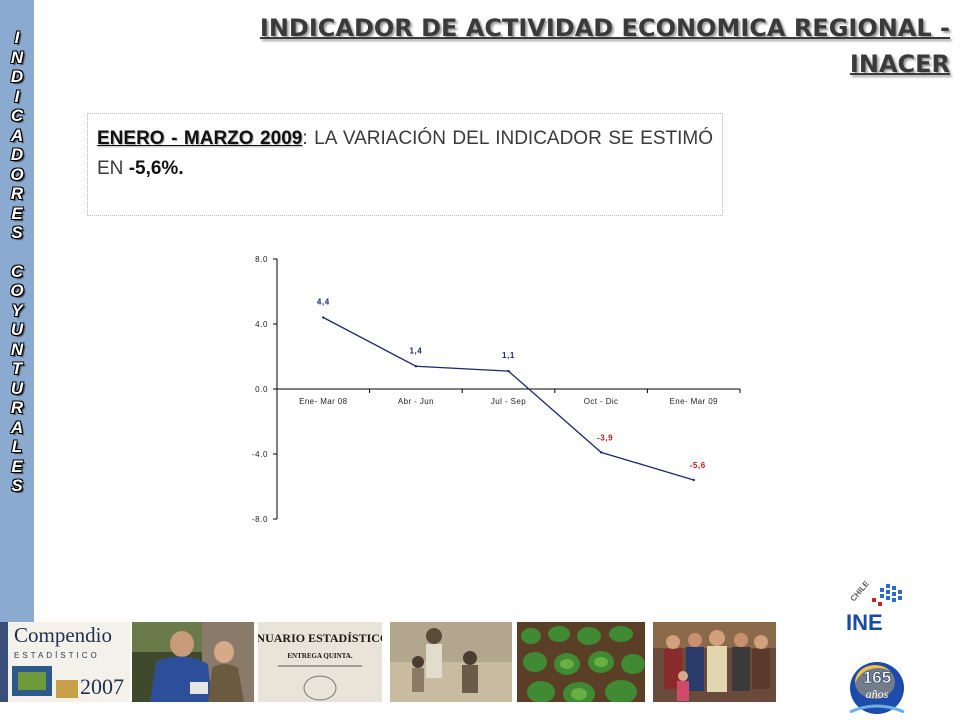 This screenshot has height=720, width=960. I want to click on y-tick-label: 8.0, so click(261, 259).